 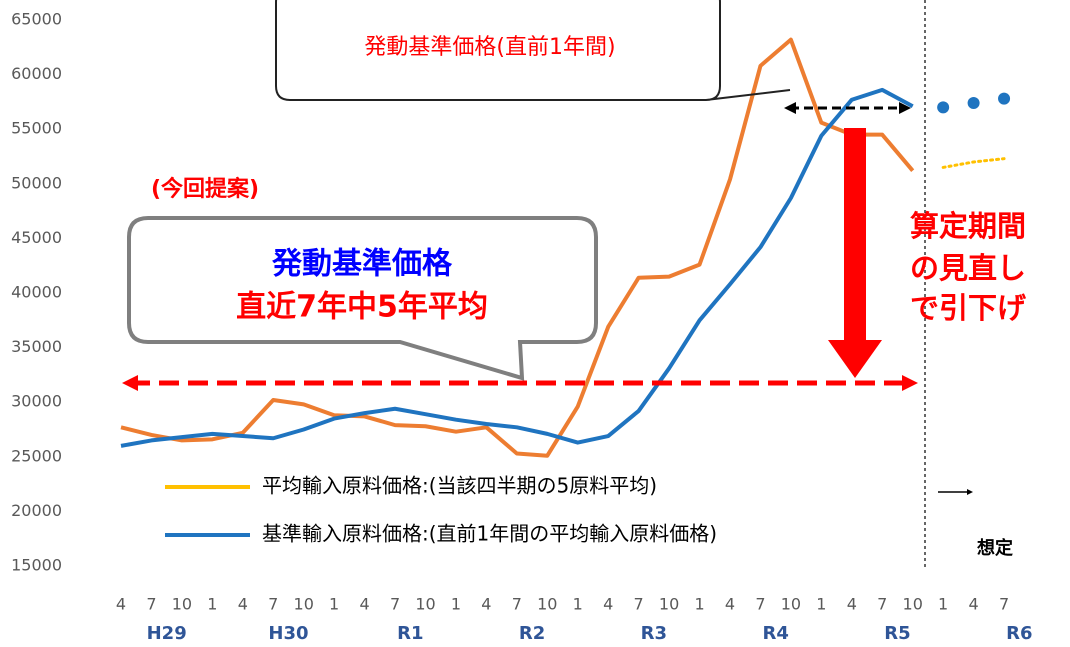 What do you see at coordinates (410, 633) in the screenshot?
I see `fiscal-year-label: R1` at bounding box center [410, 633].